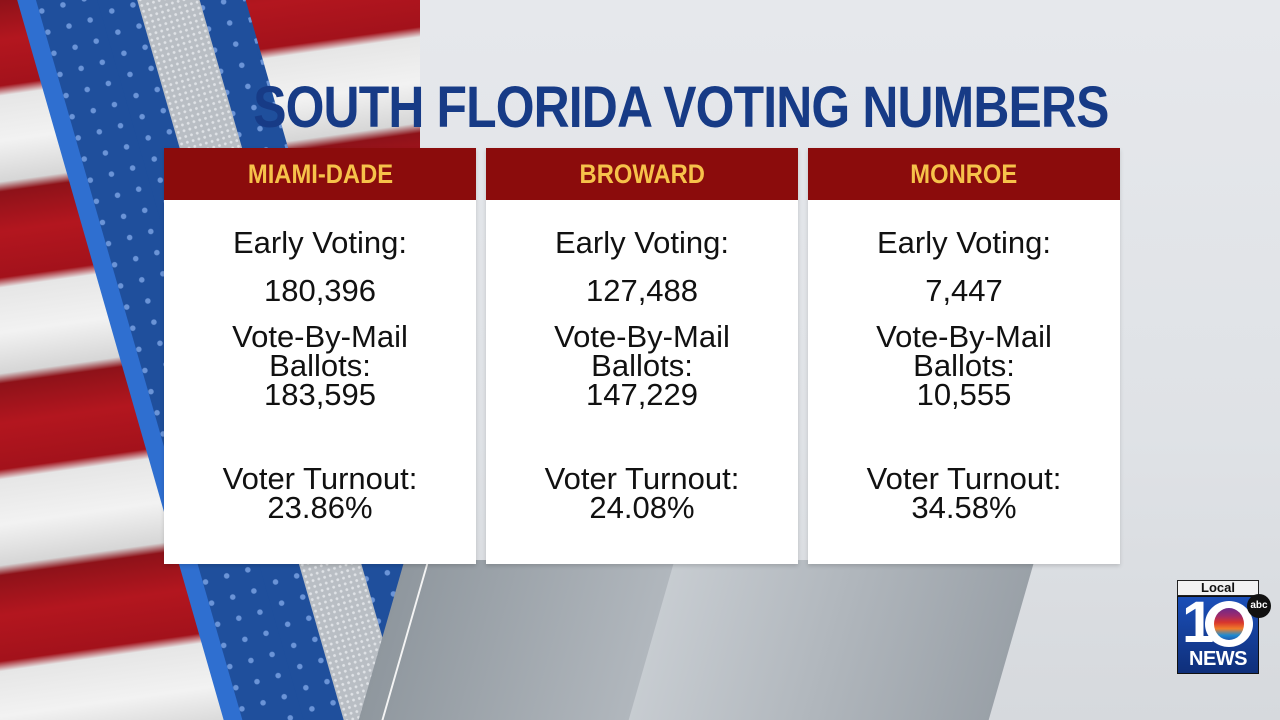  Describe the element at coordinates (681, 107) in the screenshot. I see `page-title: SOUTH FLORIDA VOTING NUMBERS` at that location.